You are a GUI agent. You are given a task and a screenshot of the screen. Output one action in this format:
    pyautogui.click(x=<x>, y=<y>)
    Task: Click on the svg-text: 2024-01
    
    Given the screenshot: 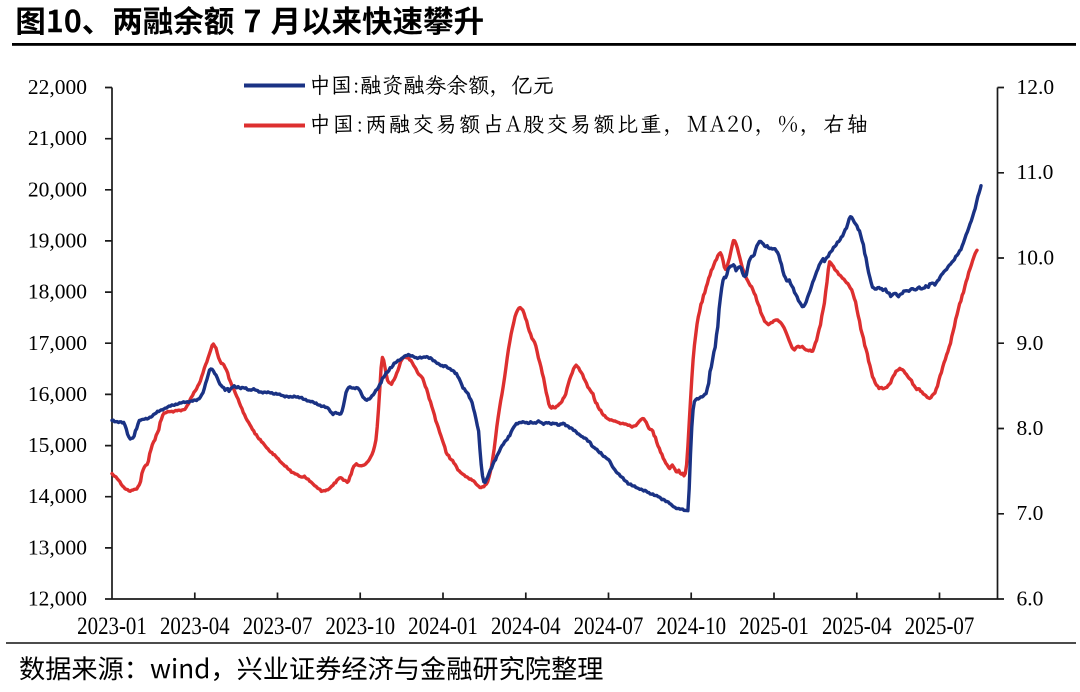 What is the action you would take?
    pyautogui.click(x=443, y=626)
    